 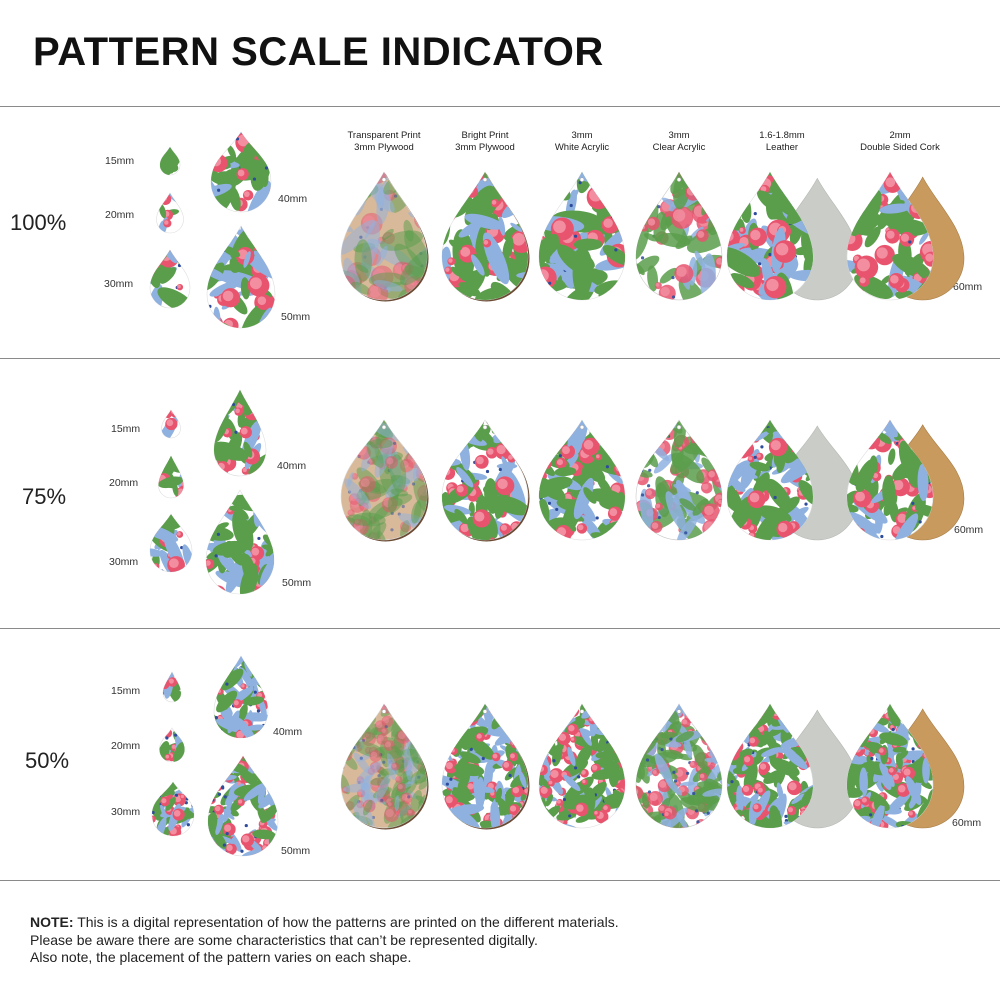 I want to click on material-header-cork: 2mm Double Sided Cork, so click(x=900, y=141).